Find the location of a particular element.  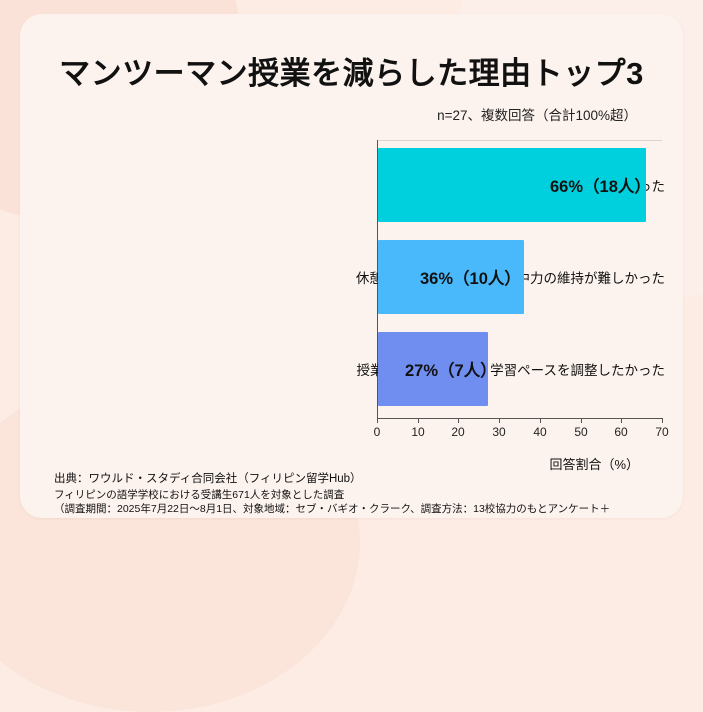

table-row: 休憩がほとんど取れず、集中力の維持が難しかった 36%（10人） is located at coordinates (351, 277).